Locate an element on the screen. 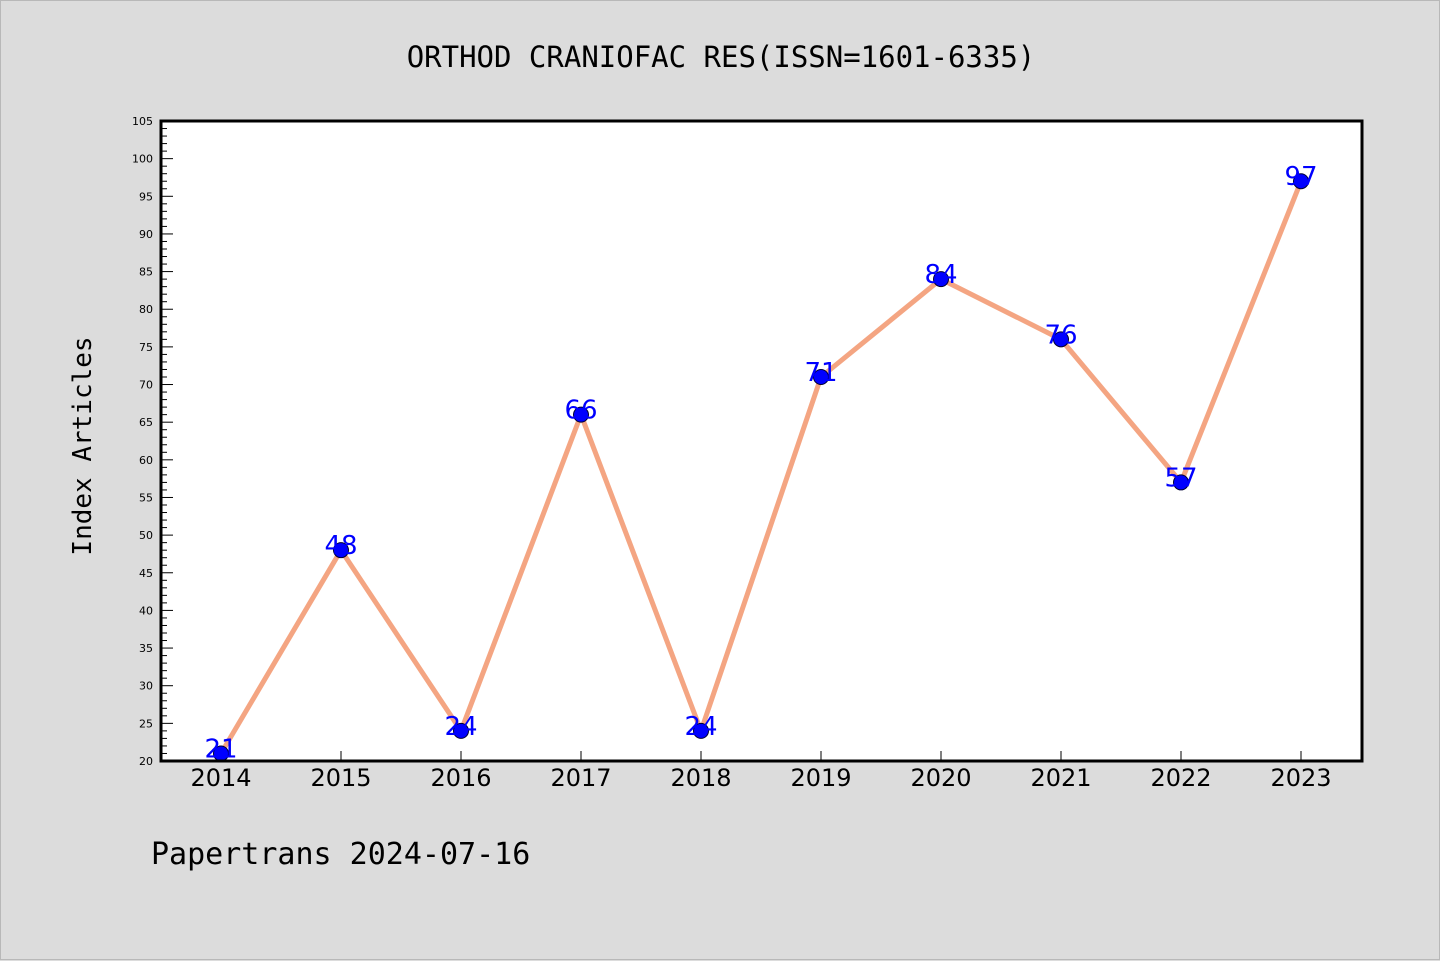 This screenshot has height=961, width=1440. data-point-2022 is located at coordinates (1181, 482).